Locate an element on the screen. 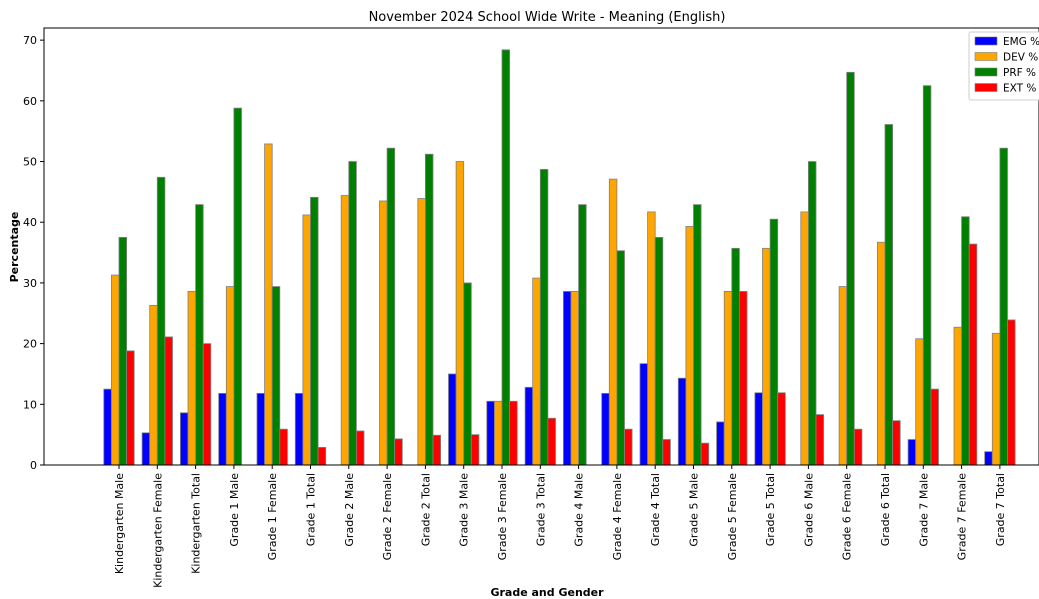 Image resolution: width=1039 pixels, height=599 pixels. x-tick-label: Kindergarten Female is located at coordinates (157, 530).